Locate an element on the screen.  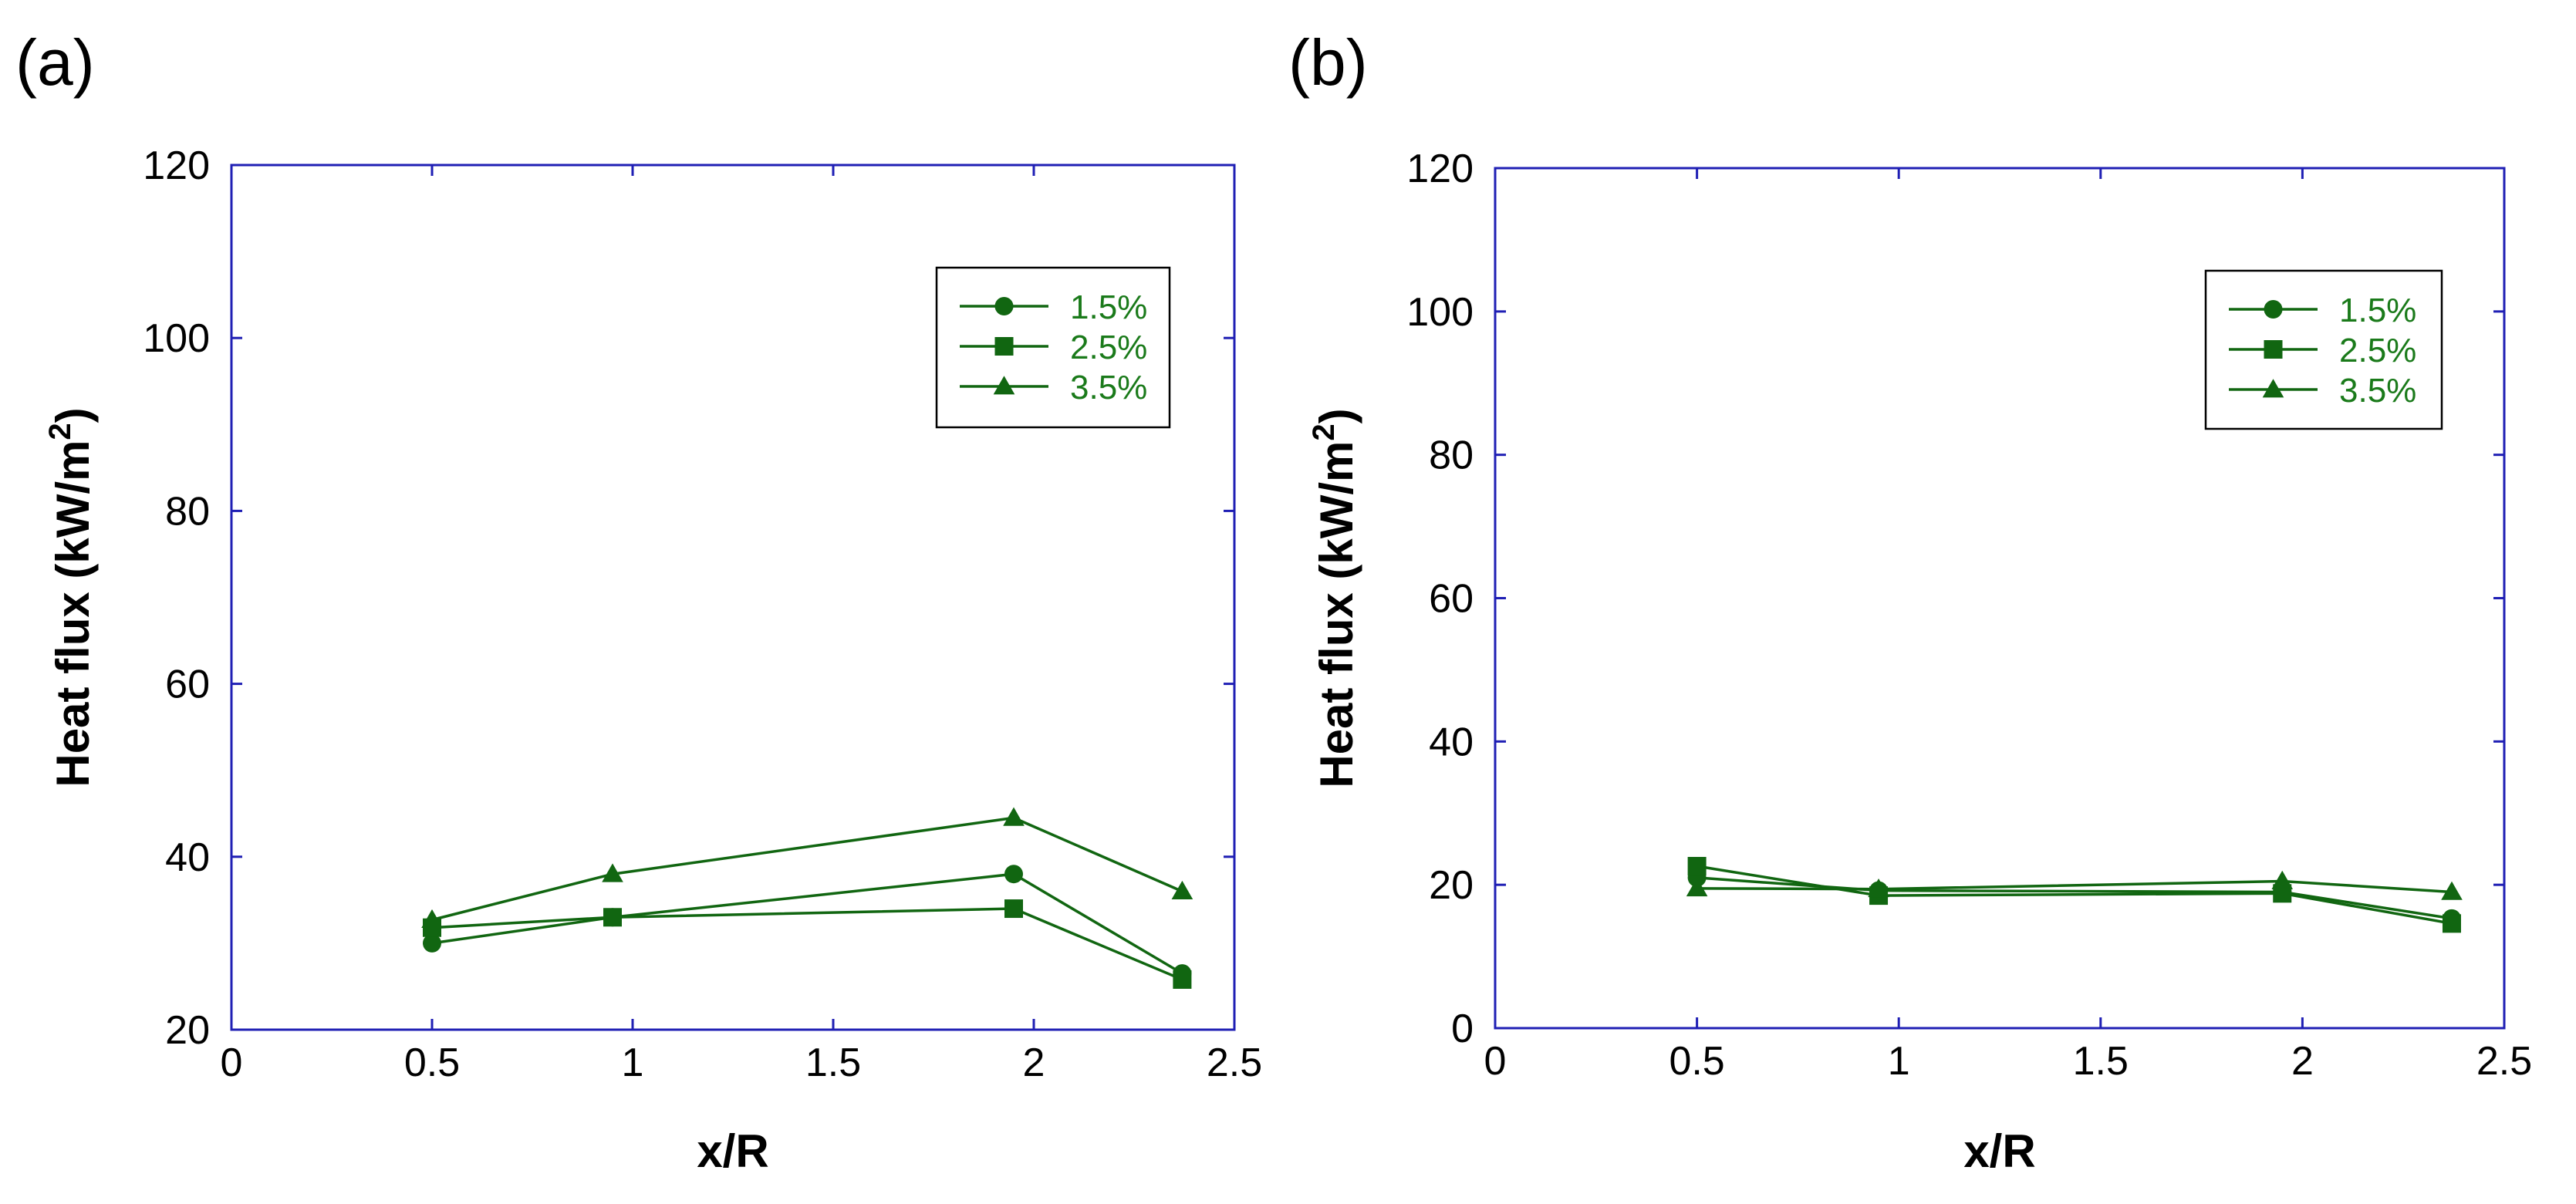
legend-box is located at coordinates (1053, 347).